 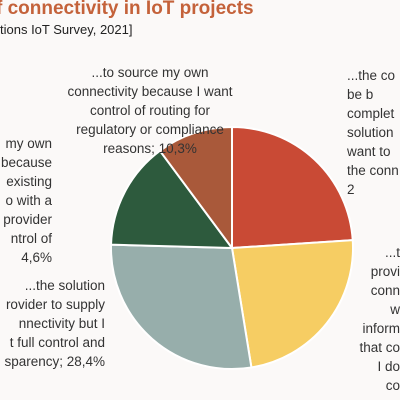 I want to click on slice-label-line: inform, so click(x=381, y=328).